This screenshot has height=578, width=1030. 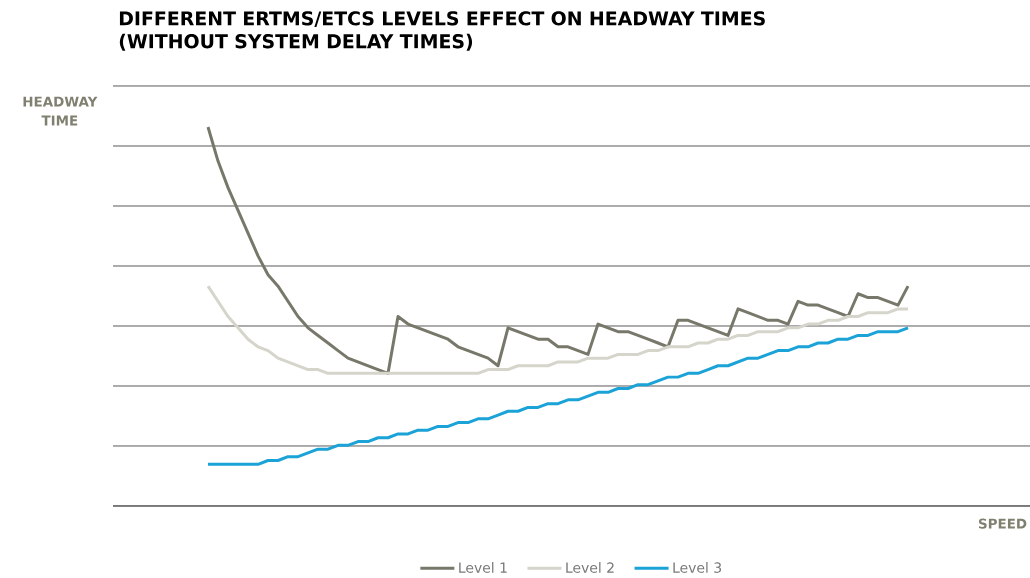 I want to click on legend-label: Level 3, so click(x=697, y=567).